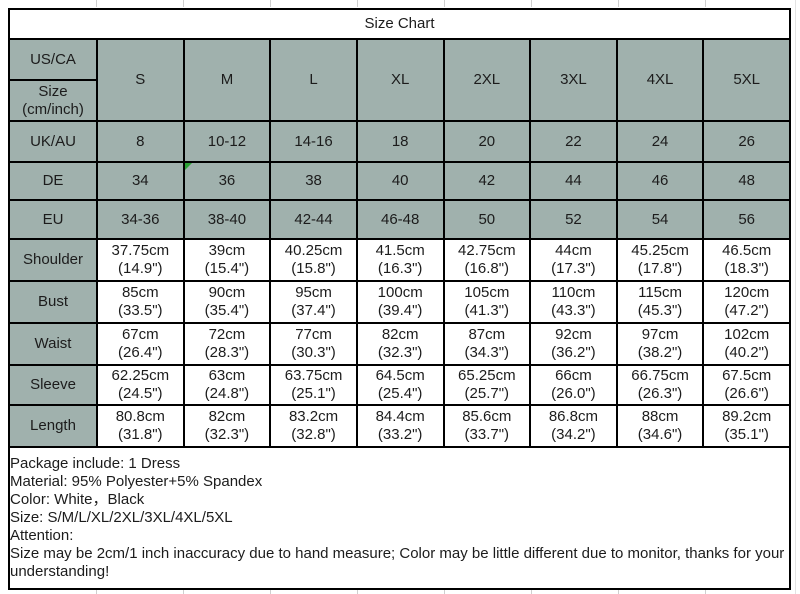  What do you see at coordinates (573, 141) in the screenshot?
I see `ukau-3xl: 22` at bounding box center [573, 141].